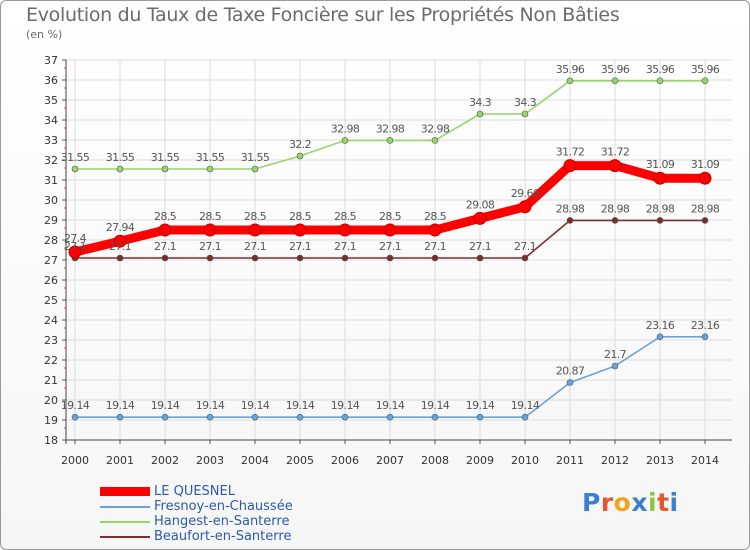  Describe the element at coordinates (223, 536) in the screenshot. I see `legend-label: Beaufort-en-Santerre` at that location.